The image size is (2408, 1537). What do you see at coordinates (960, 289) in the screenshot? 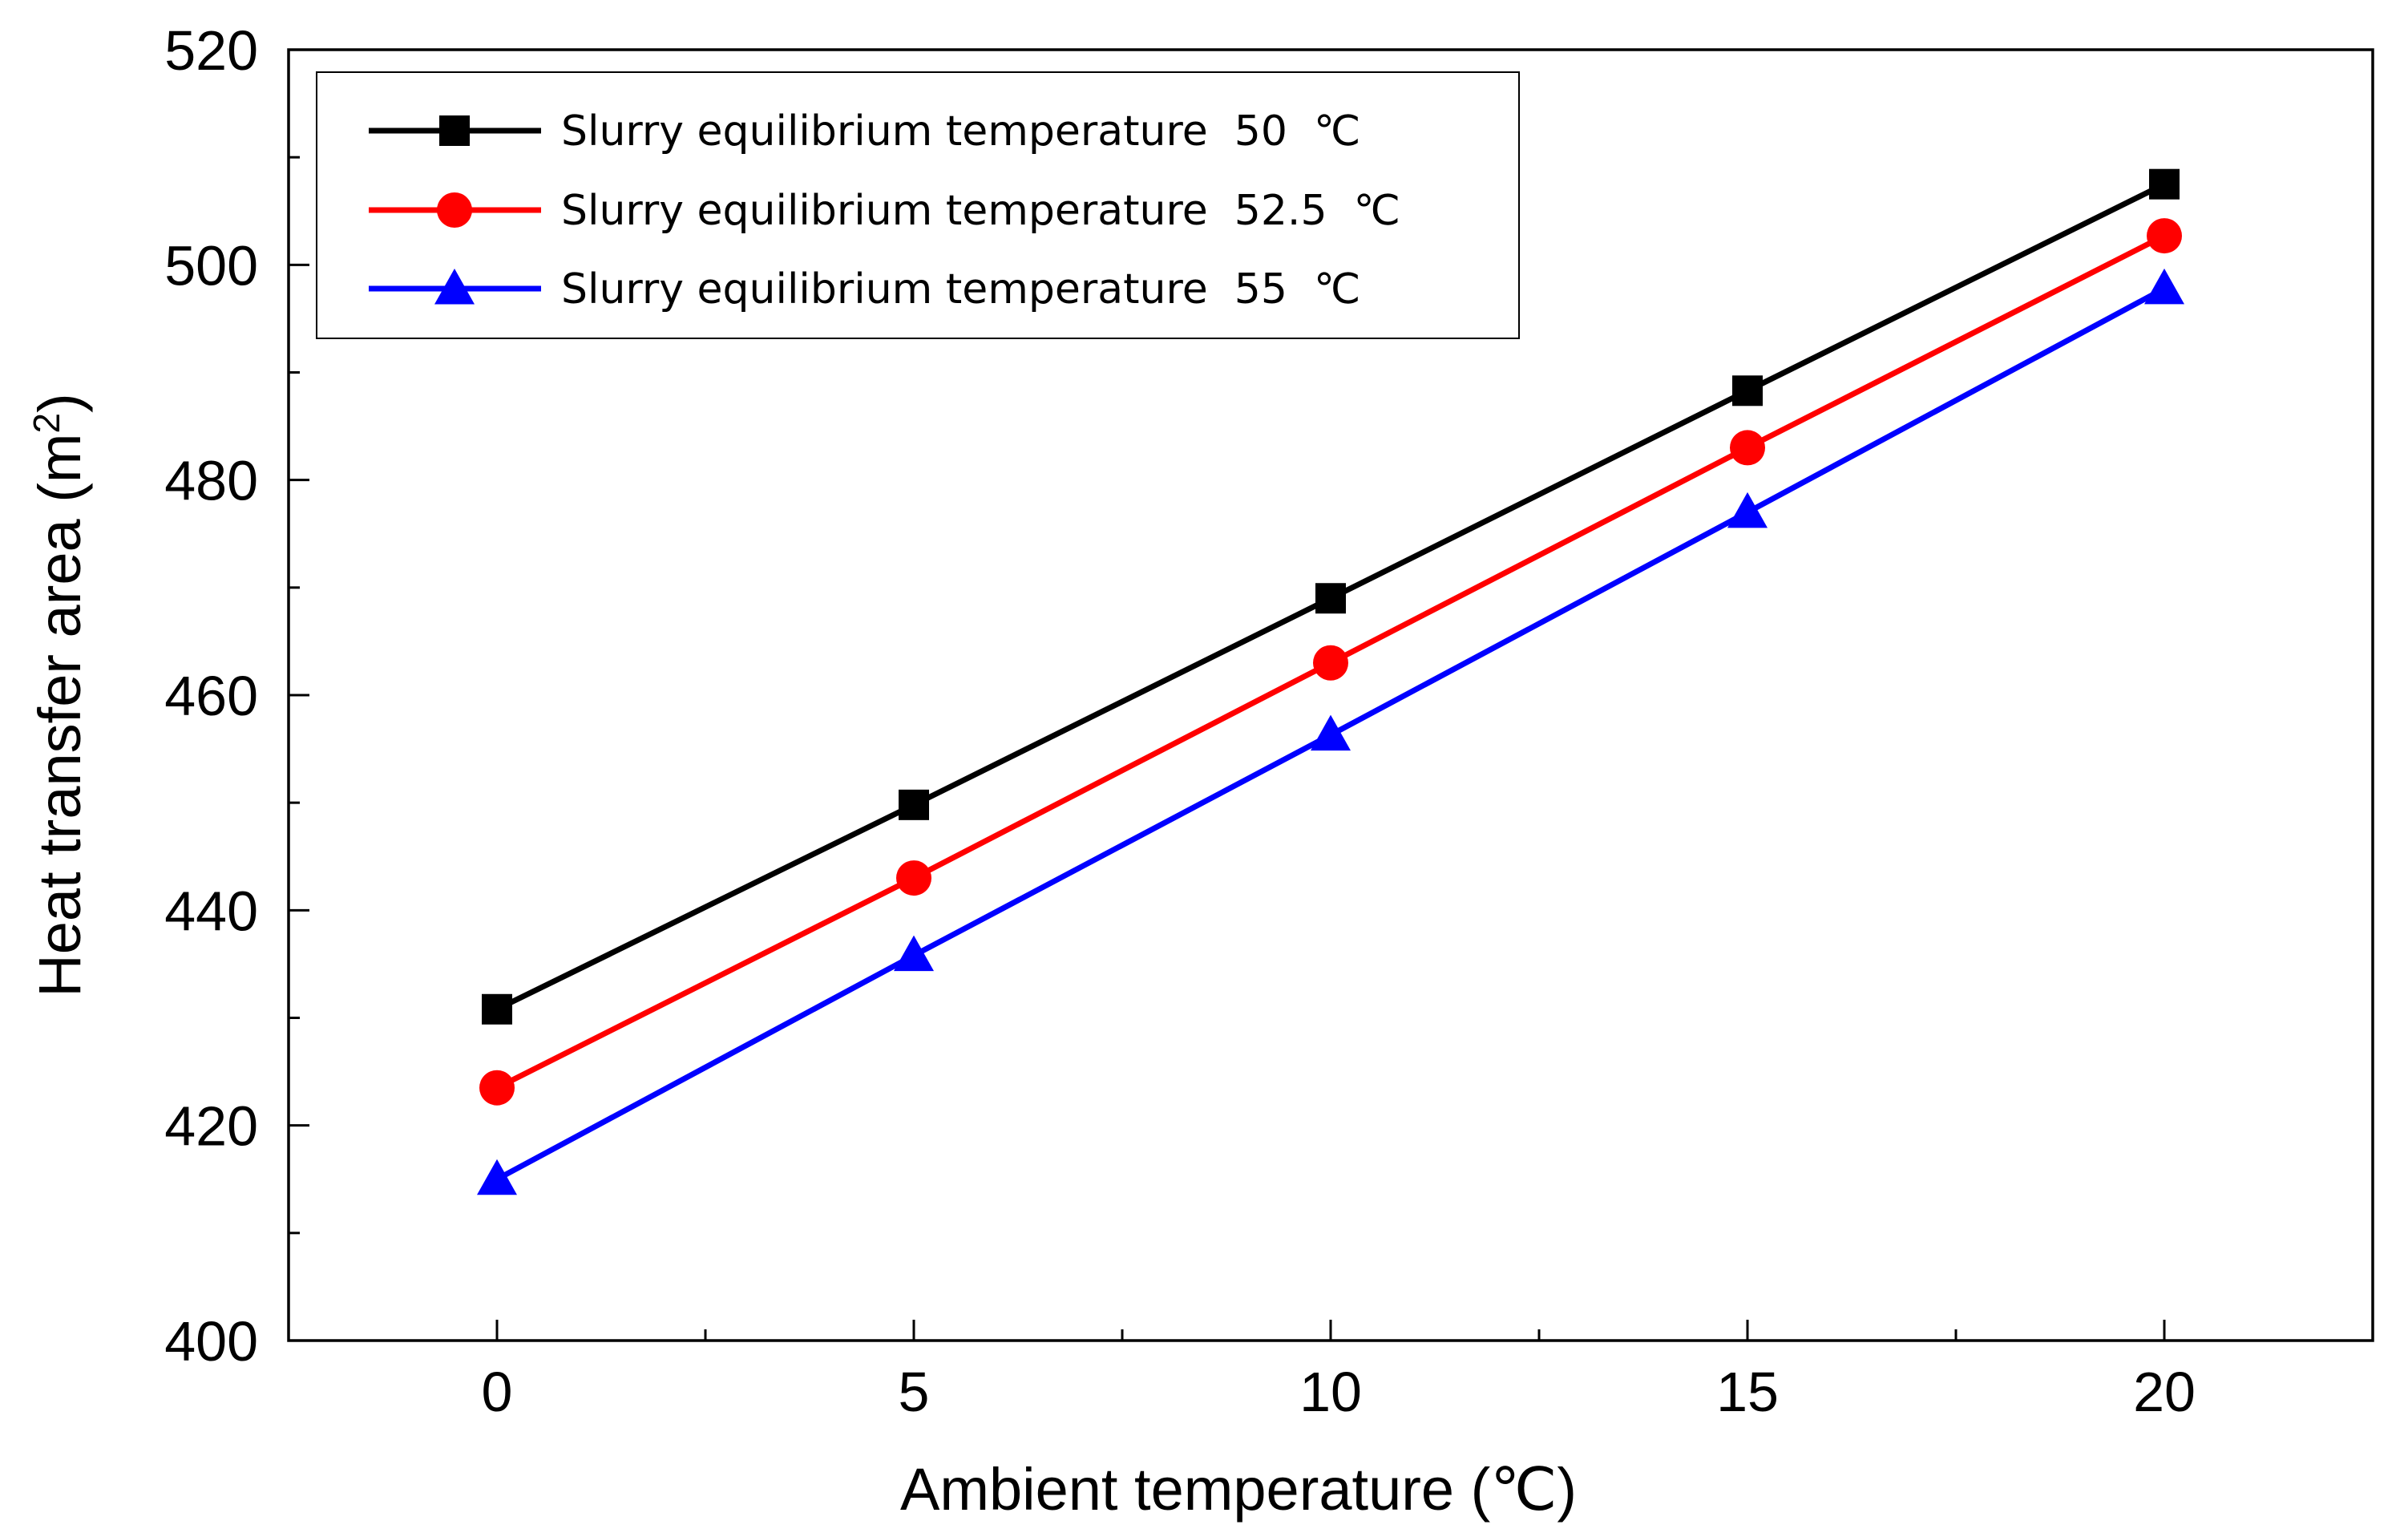
I see `series-55-legend-label: Slurry equilibrium temperature 55 ℃` at bounding box center [960, 289].